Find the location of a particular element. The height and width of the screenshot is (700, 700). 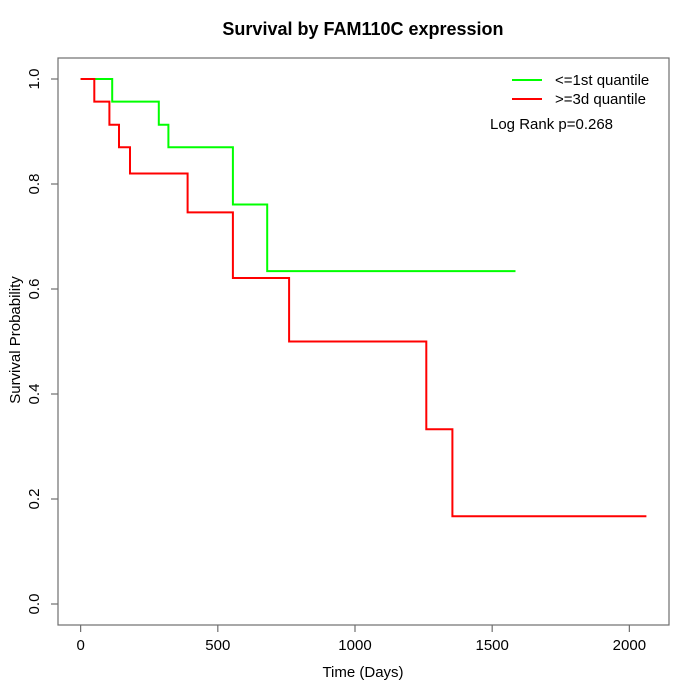

y-tick-label: 0.8 is located at coordinates (34, 184).